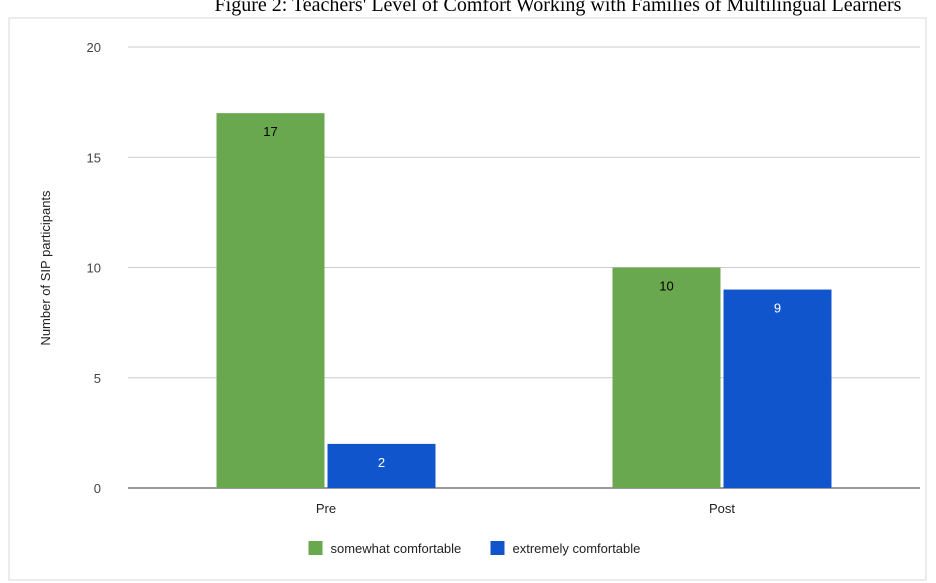 Image resolution: width=936 pixels, height=583 pixels. What do you see at coordinates (526, 508) in the screenshot?
I see `x-tick-labels: Pre Post` at bounding box center [526, 508].